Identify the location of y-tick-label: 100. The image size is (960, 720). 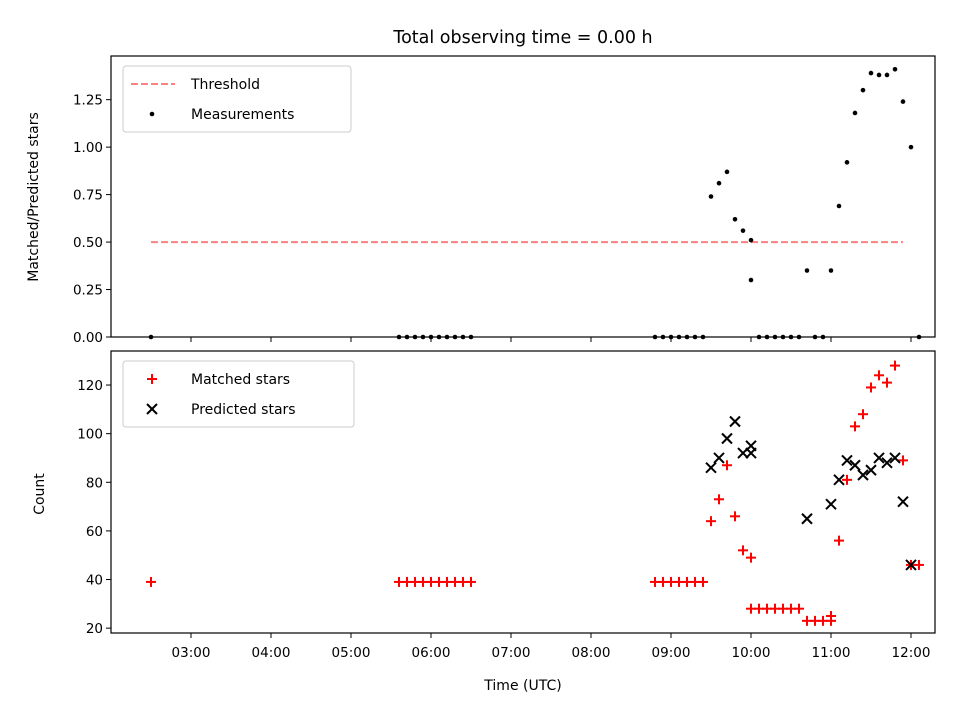
(90, 435).